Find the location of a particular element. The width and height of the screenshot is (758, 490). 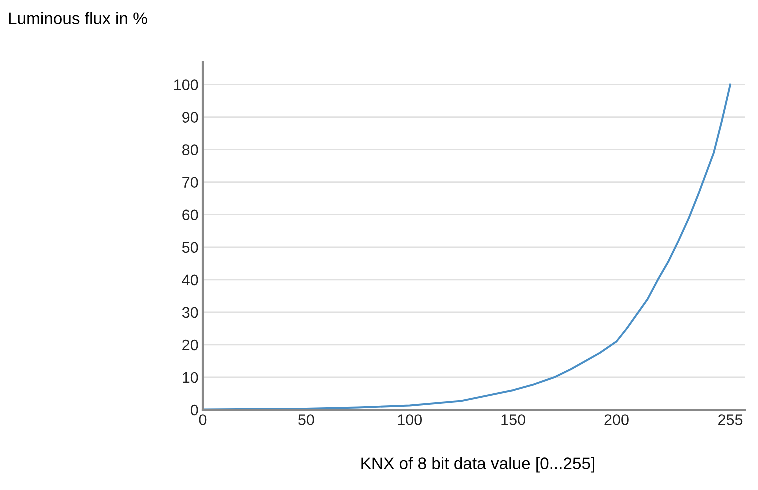

y-tick-label: 30 is located at coordinates (190, 312).